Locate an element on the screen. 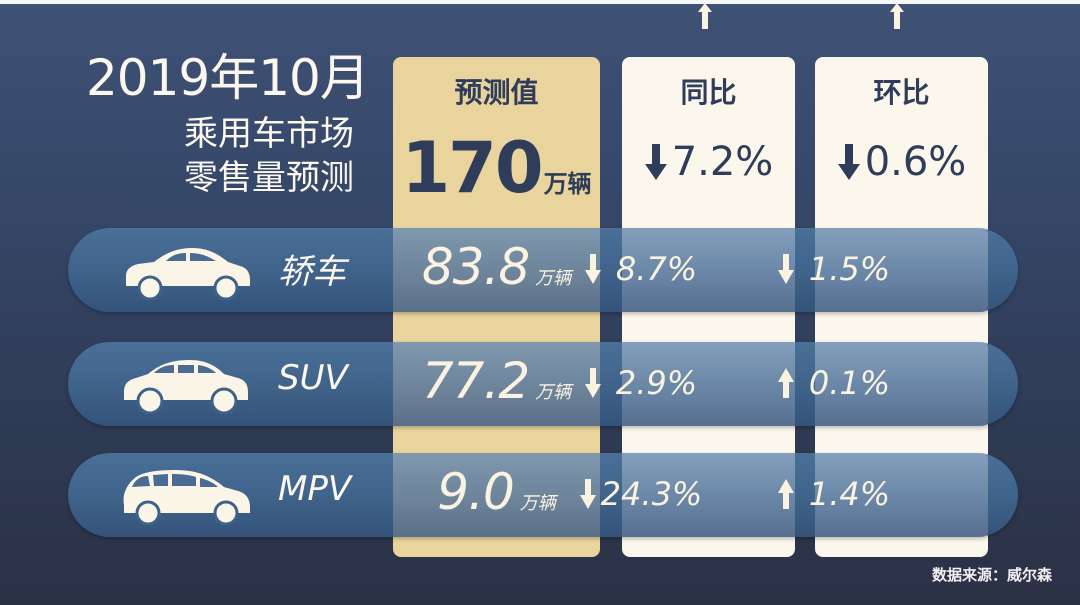 The width and height of the screenshot is (1080, 605). row-yoy-value: 24.3% is located at coordinates (640, 494).